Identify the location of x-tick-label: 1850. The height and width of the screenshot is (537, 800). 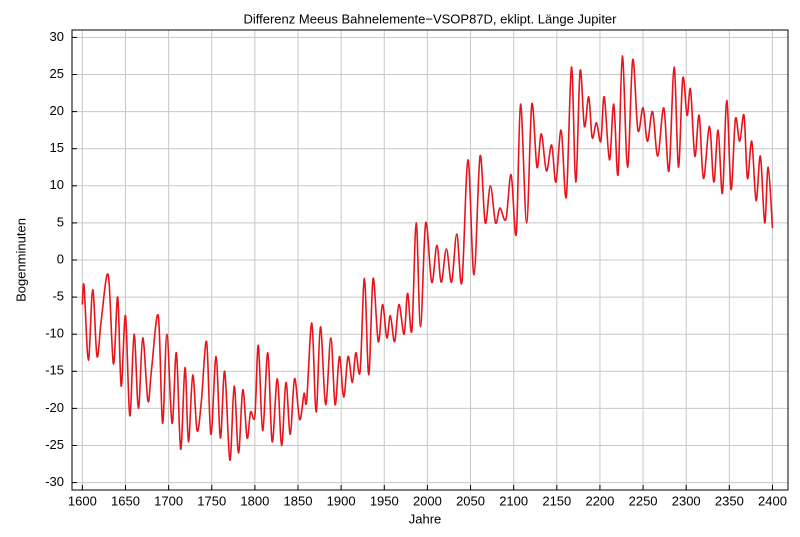
(298, 500).